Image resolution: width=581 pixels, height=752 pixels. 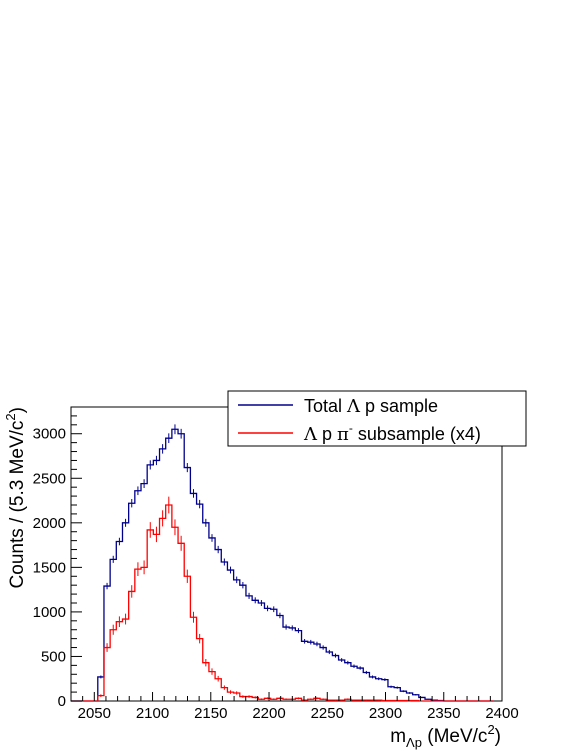 What do you see at coordinates (62, 701) in the screenshot?
I see `y-tick-label: 0` at bounding box center [62, 701].